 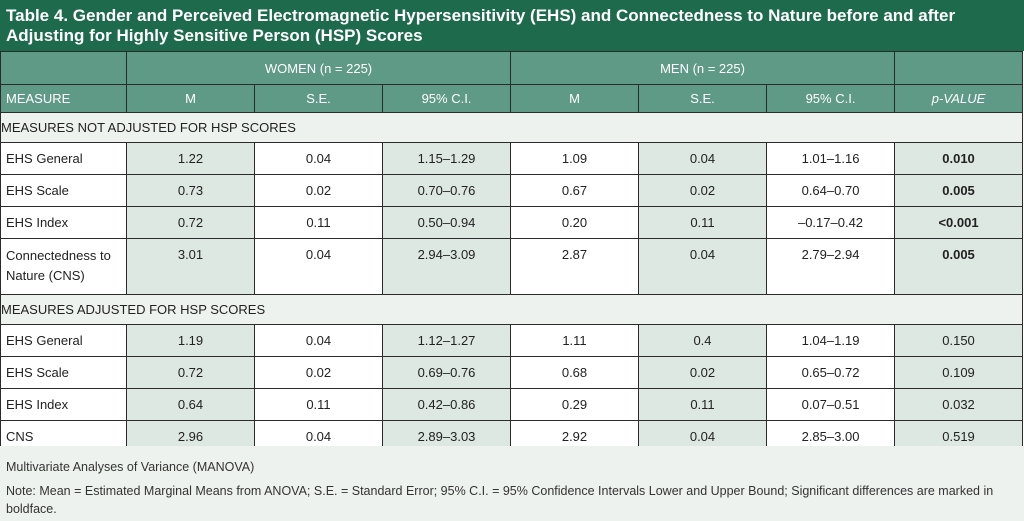 What do you see at coordinates (830, 190) in the screenshot?
I see `cell-m-ci: 0.64–0.70` at bounding box center [830, 190].